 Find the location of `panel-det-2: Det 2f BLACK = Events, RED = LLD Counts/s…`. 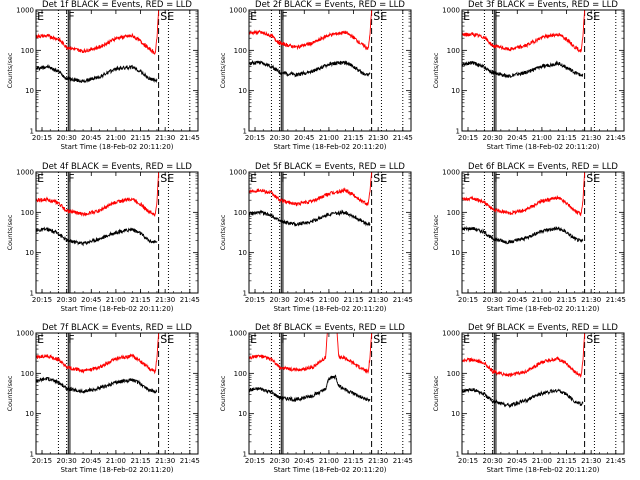

panel-det-2: Det 2f BLACK = Events, RED = LLD Counts/s… is located at coordinates (316, 75).